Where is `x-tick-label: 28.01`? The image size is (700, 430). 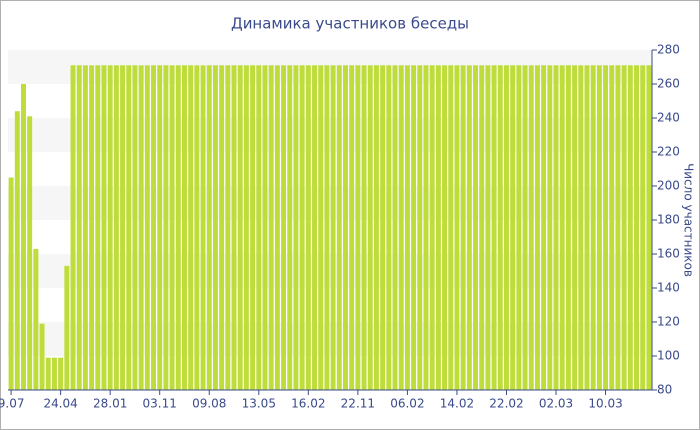 x-tick-label: 28.01 is located at coordinates (110, 404).